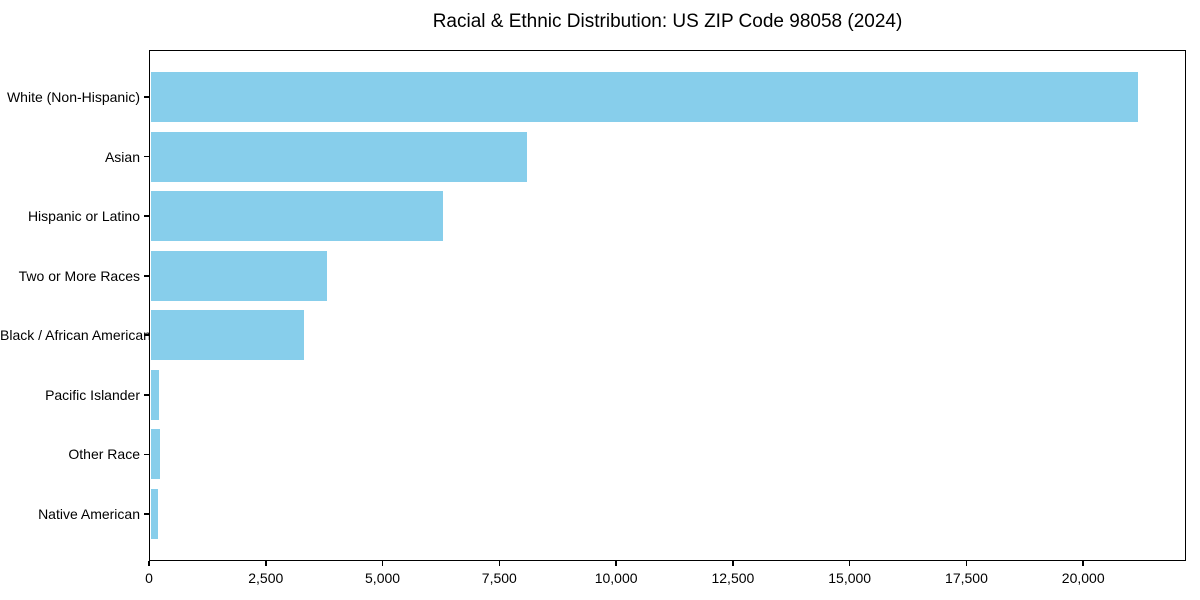  Describe the element at coordinates (83, 216) in the screenshot. I see `y-tick-label: Hispanic or Latino` at that location.